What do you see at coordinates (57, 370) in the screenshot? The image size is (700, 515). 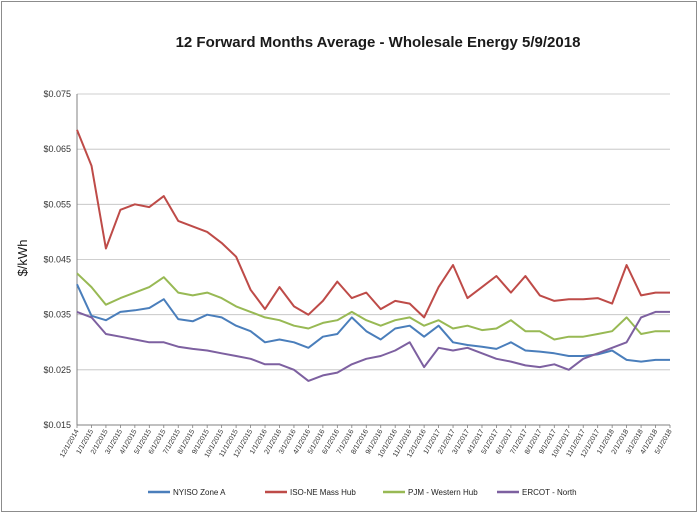 I see `y-tick-label: $0.025` at bounding box center [57, 370].